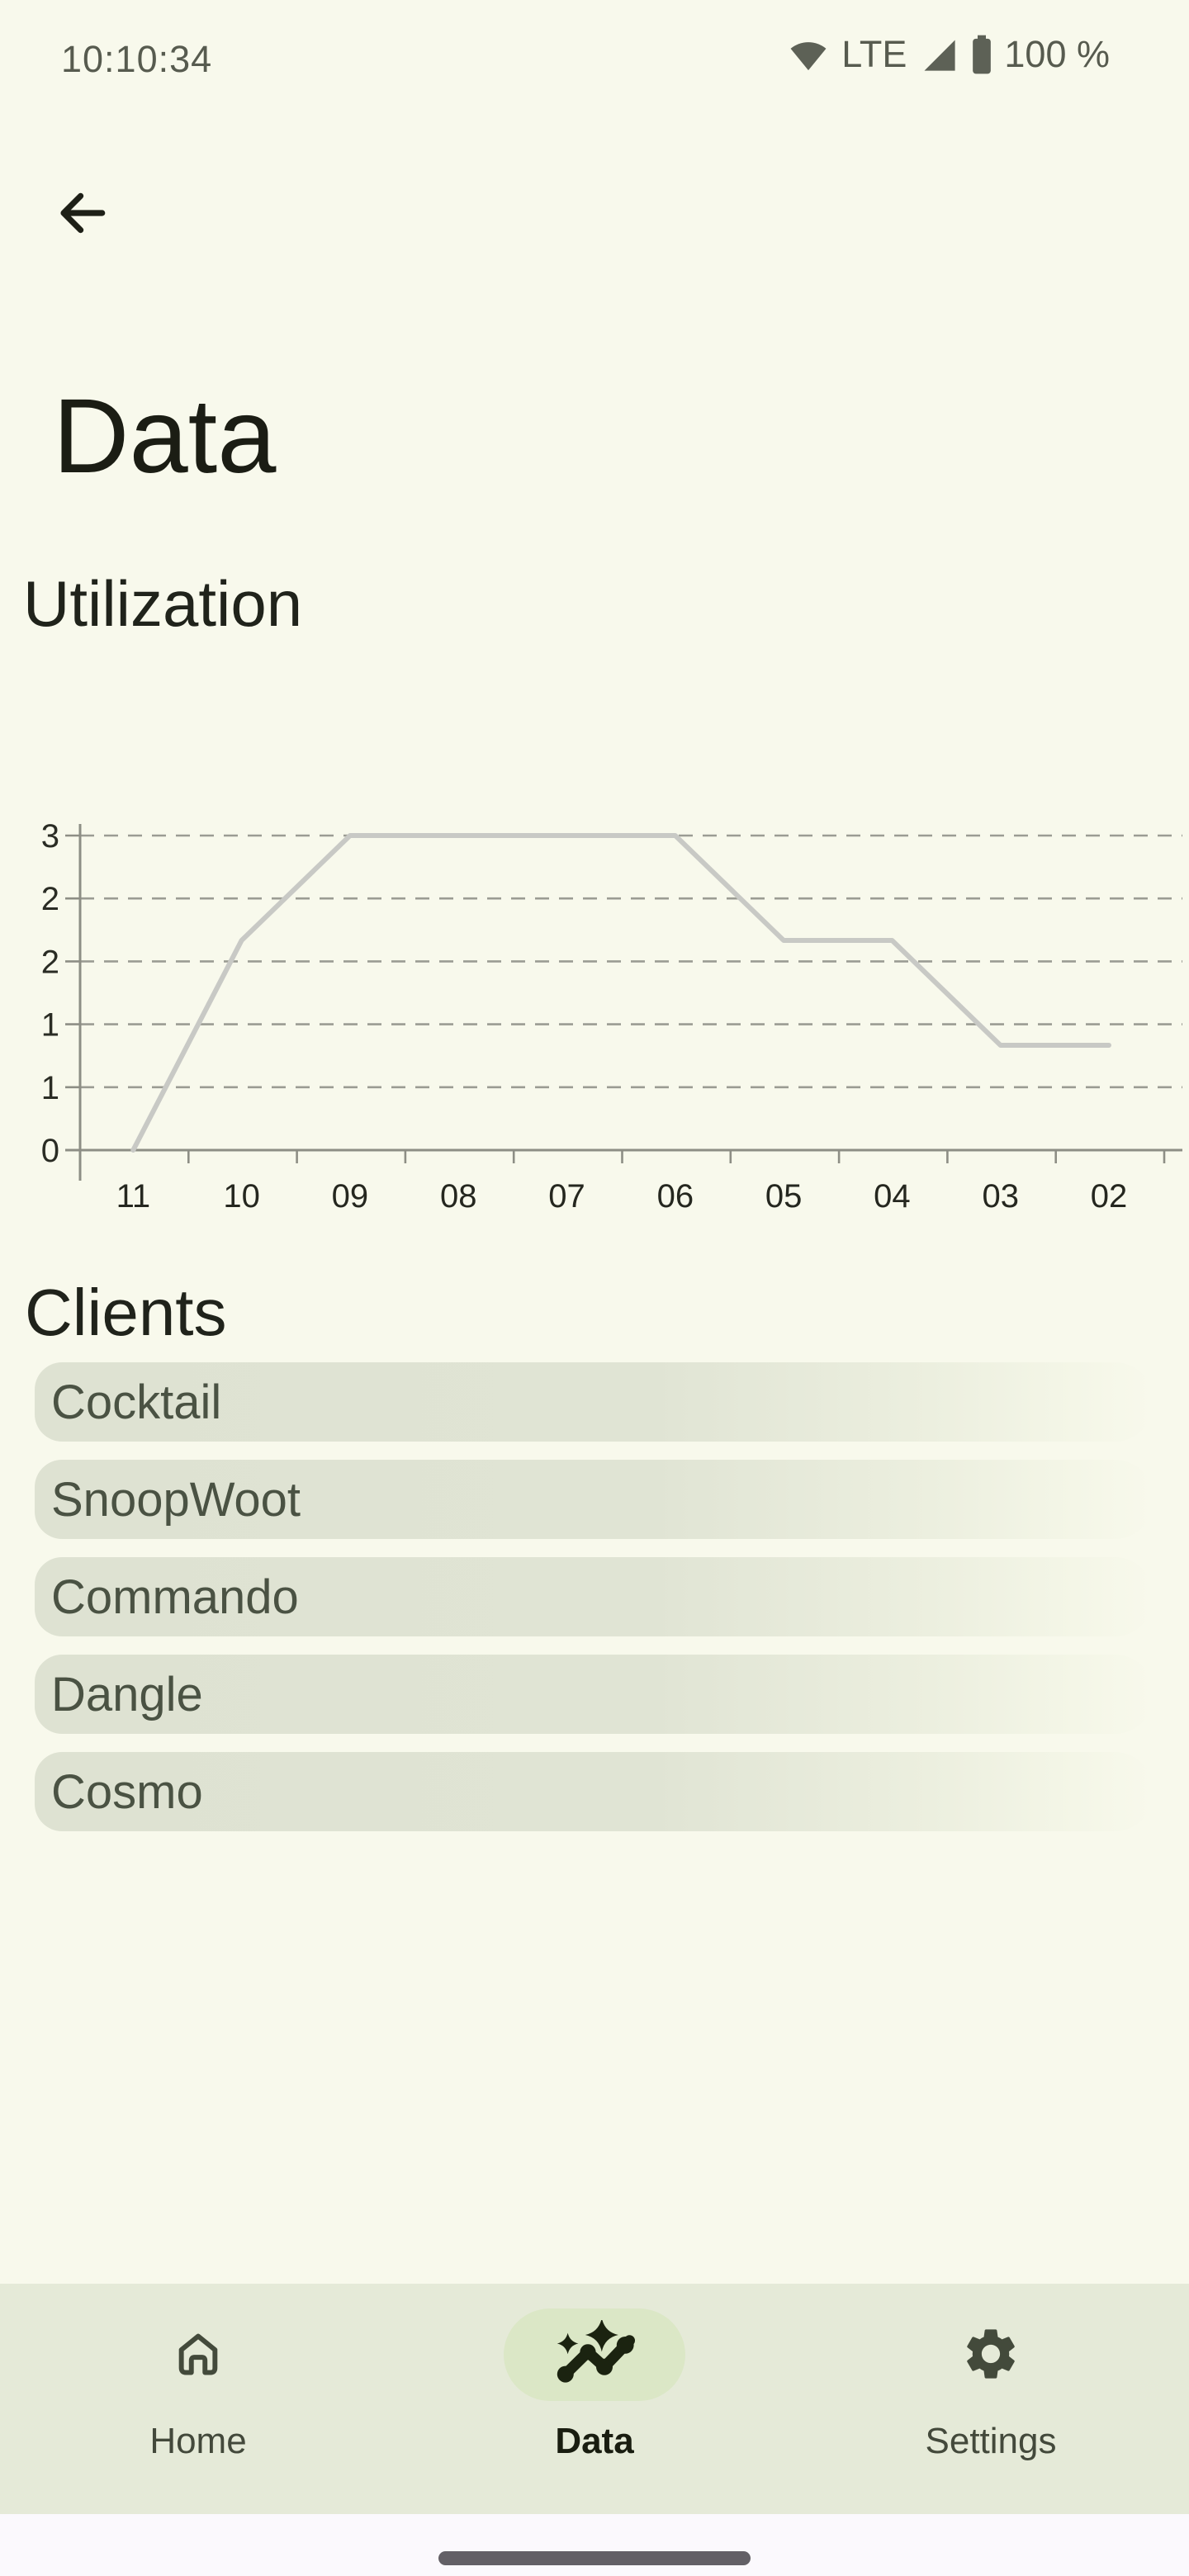 This screenshot has width=1189, height=2576. What do you see at coordinates (594, 1402) in the screenshot?
I see `client-list-item: Cocktail` at bounding box center [594, 1402].